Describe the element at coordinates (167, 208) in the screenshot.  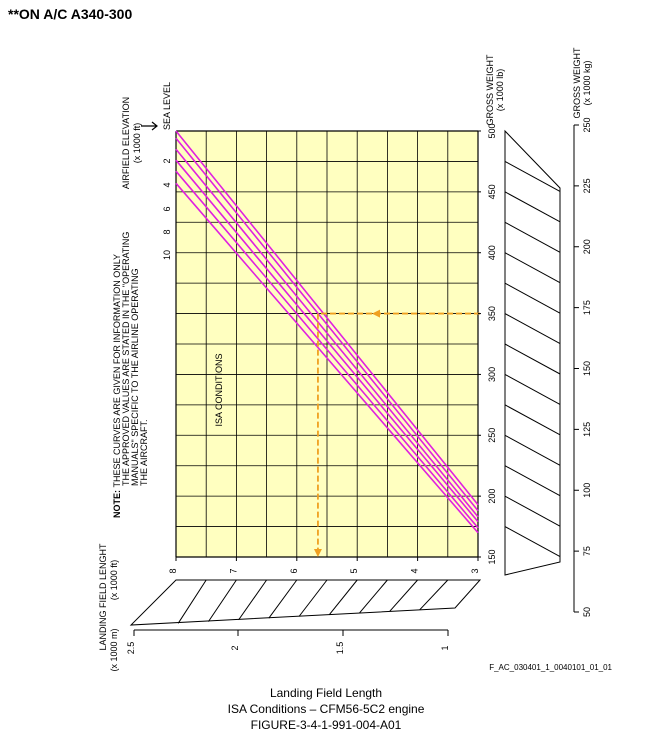
I see `elevation-tick-label: 6` at that location.